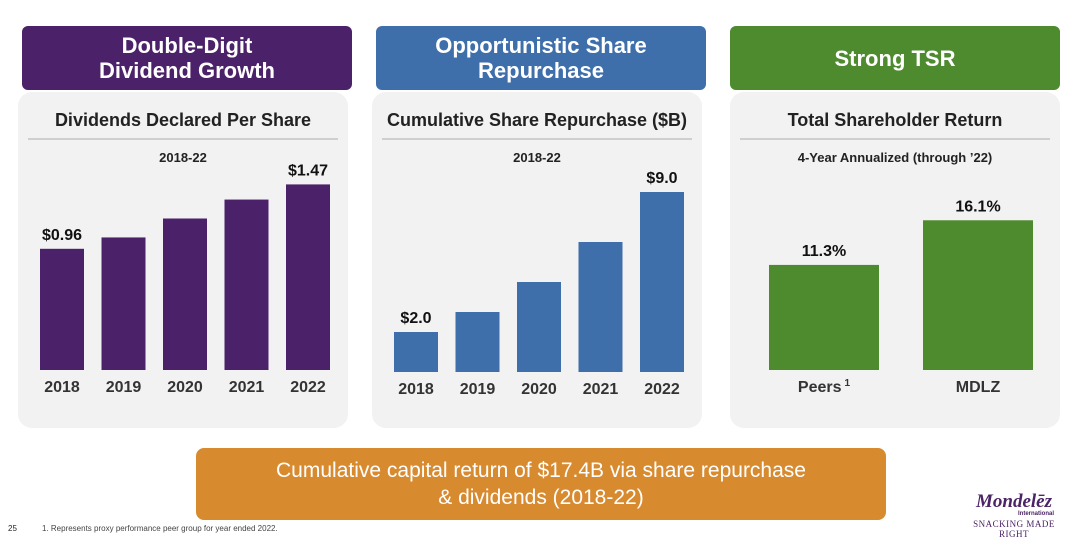 This screenshot has width=1086, height=542. Describe the element at coordinates (661, 178) in the screenshot. I see `data-label: $9.0` at that location.